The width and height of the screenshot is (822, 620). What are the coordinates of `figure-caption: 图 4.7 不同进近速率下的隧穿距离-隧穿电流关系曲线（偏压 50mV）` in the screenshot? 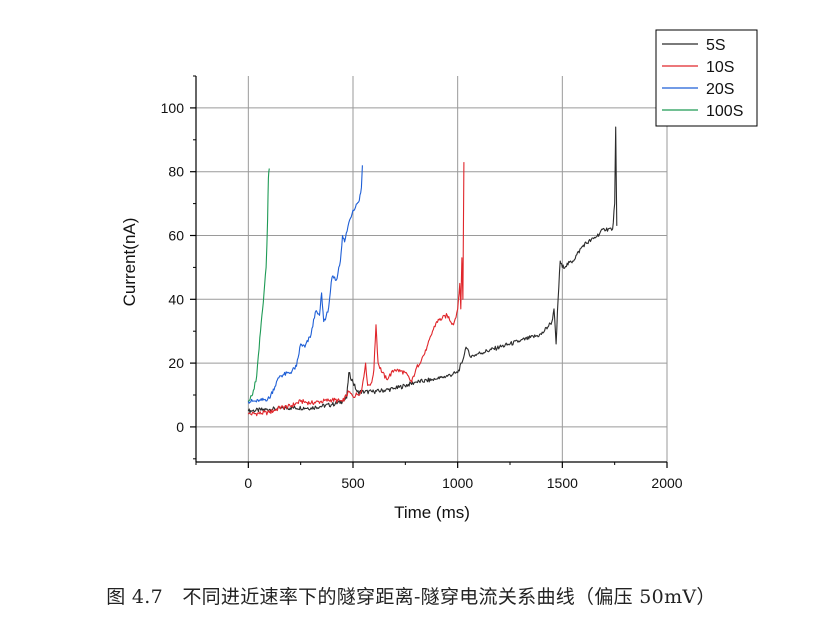 It's located at (411, 597).